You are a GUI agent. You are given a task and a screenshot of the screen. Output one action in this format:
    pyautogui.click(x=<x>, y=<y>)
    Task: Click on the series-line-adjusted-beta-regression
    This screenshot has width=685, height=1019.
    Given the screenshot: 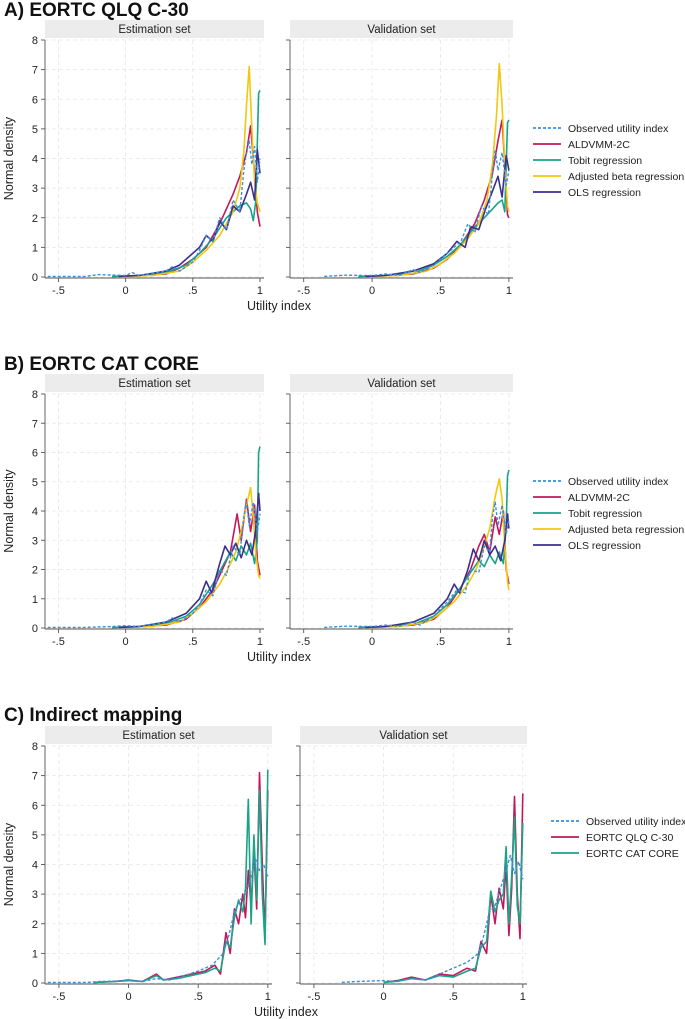 What is the action you would take?
    pyautogui.click(x=193, y=557)
    